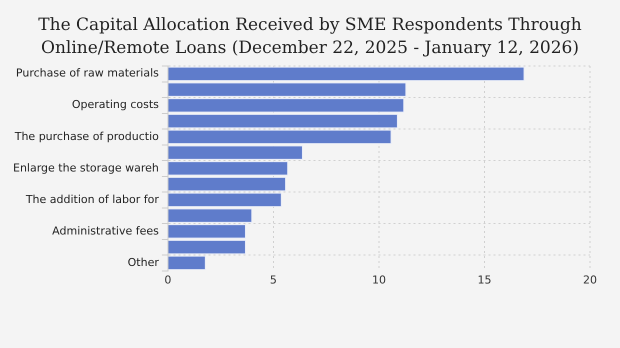 The height and width of the screenshot is (348, 620). Describe the element at coordinates (379, 279) in the screenshot. I see `x-tick-label: 10` at that location.